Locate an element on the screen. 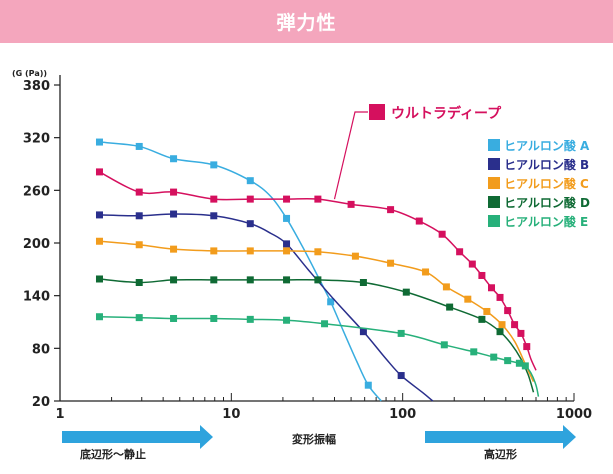  y-tick-label: 80 is located at coordinates (41, 349).